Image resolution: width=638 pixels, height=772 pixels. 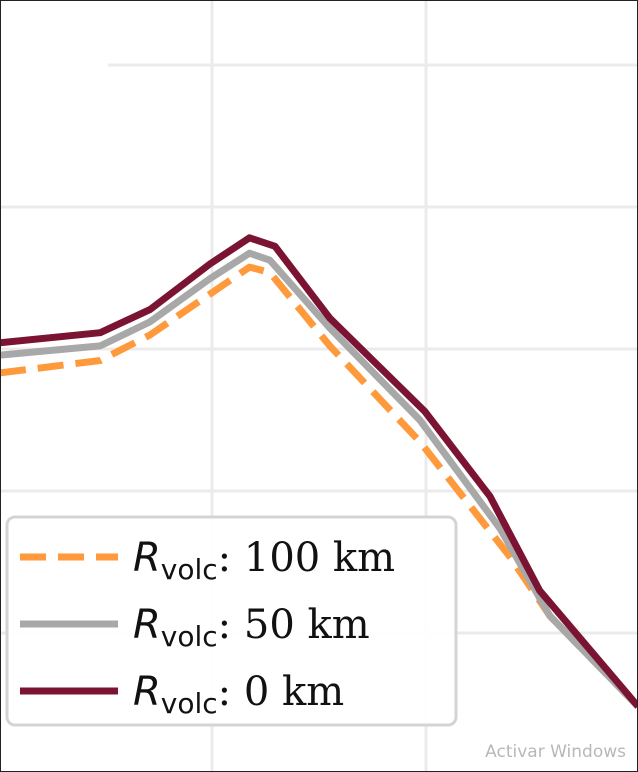 I want to click on legend-label-3: Rvolc: 0 km, so click(x=238, y=694).